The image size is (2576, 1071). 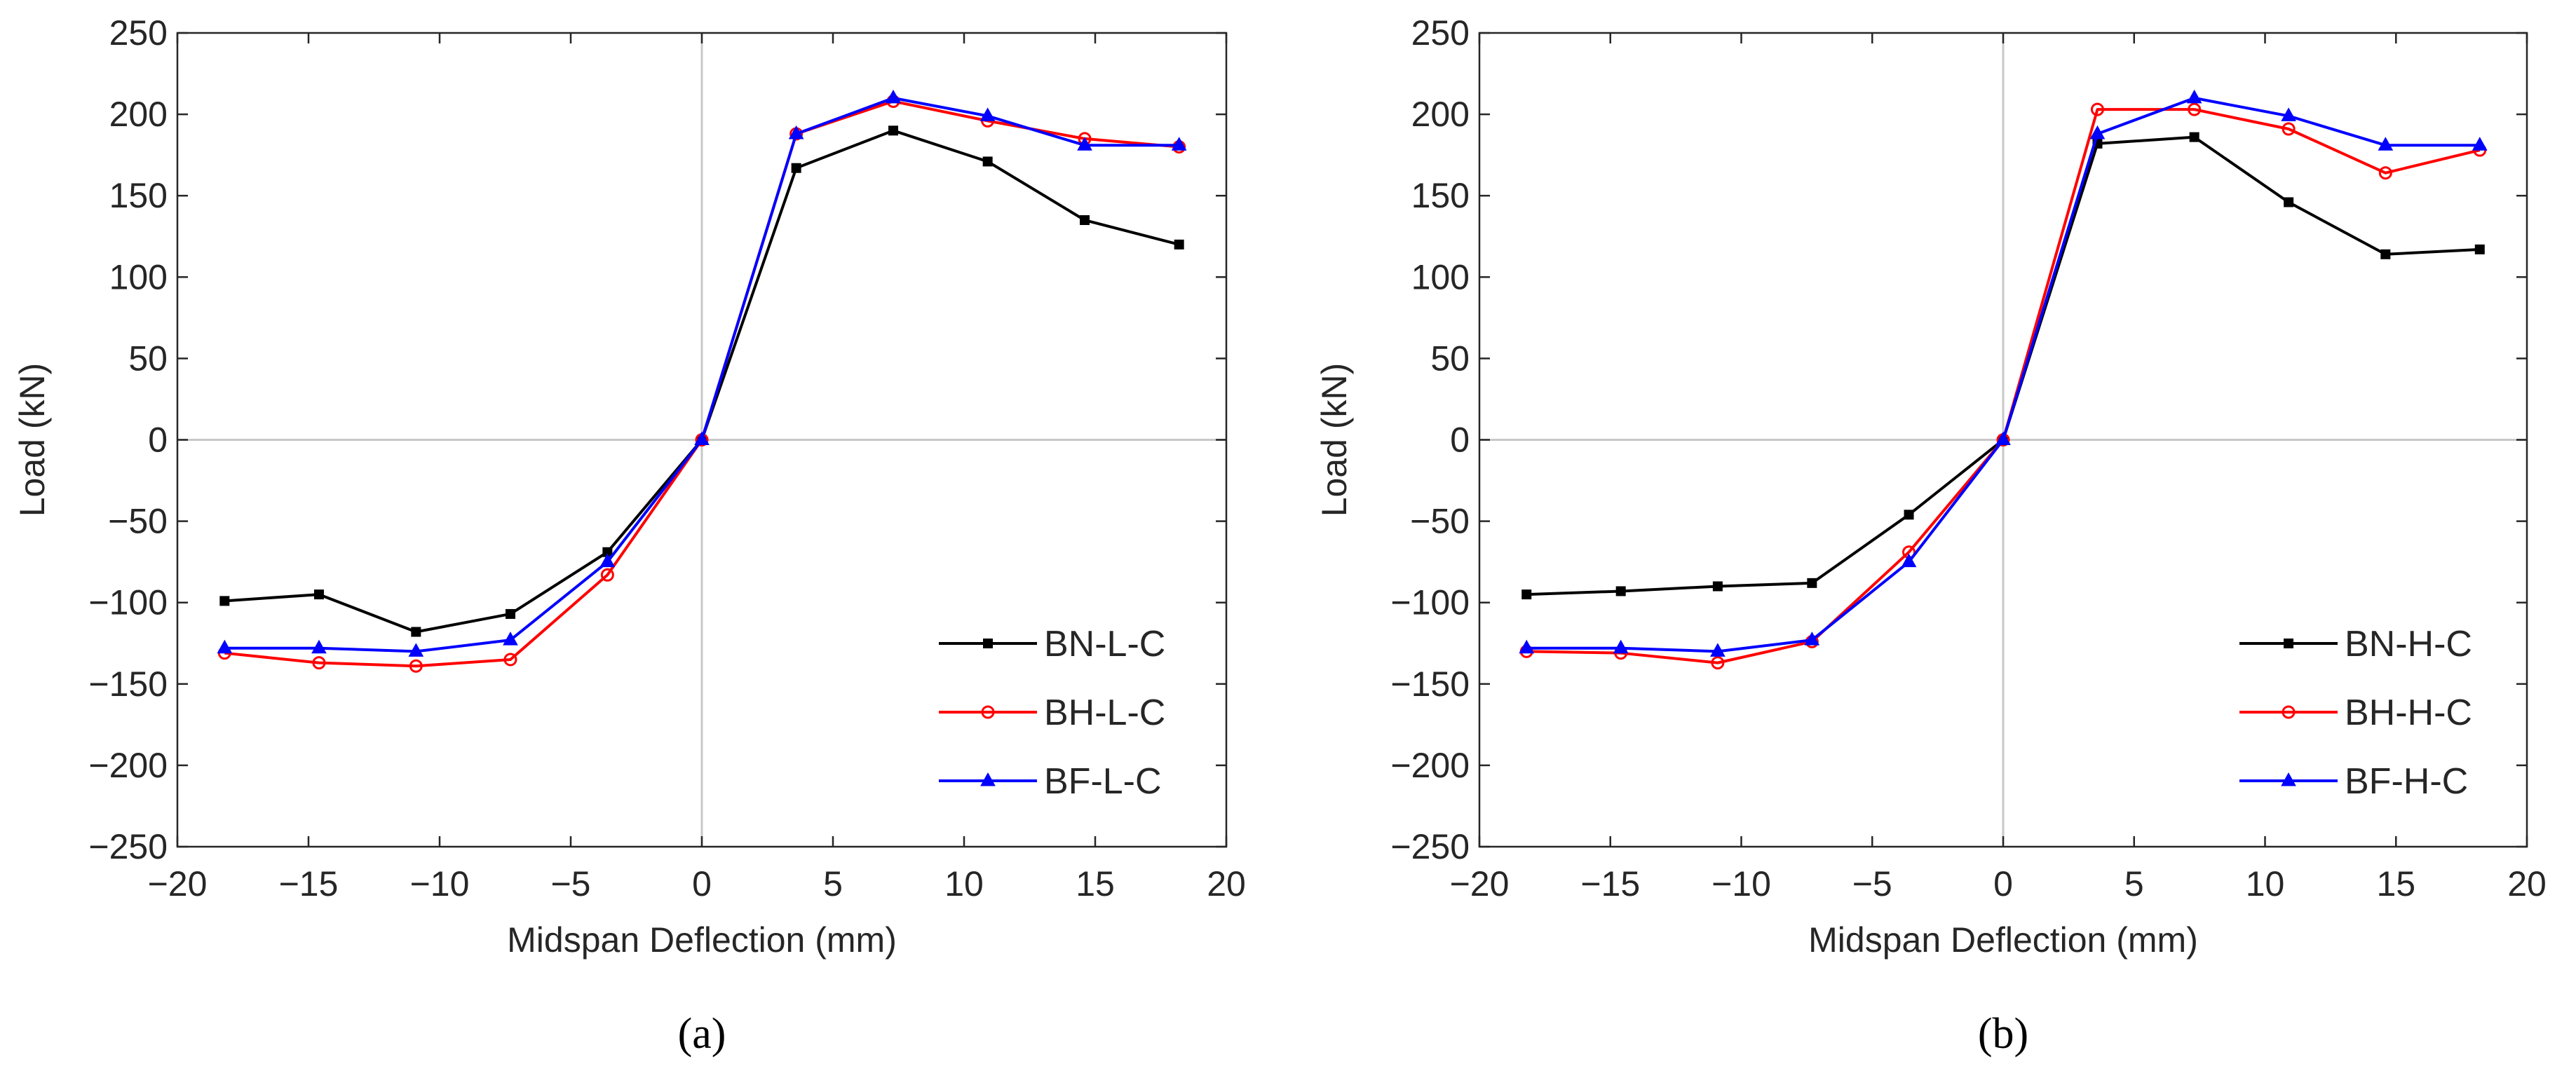 I want to click on legend-label: BN-H-C, so click(x=2408, y=644).